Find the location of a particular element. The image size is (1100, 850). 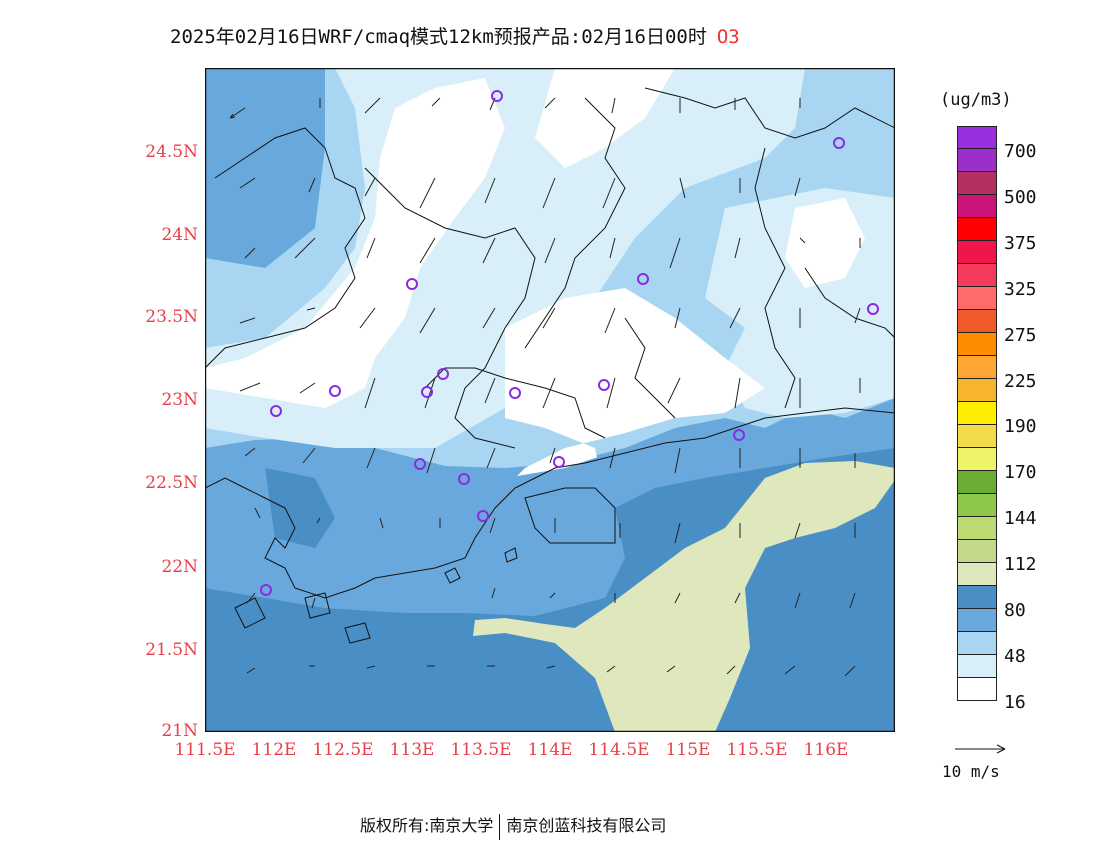

islands is located at coordinates (376, 595).